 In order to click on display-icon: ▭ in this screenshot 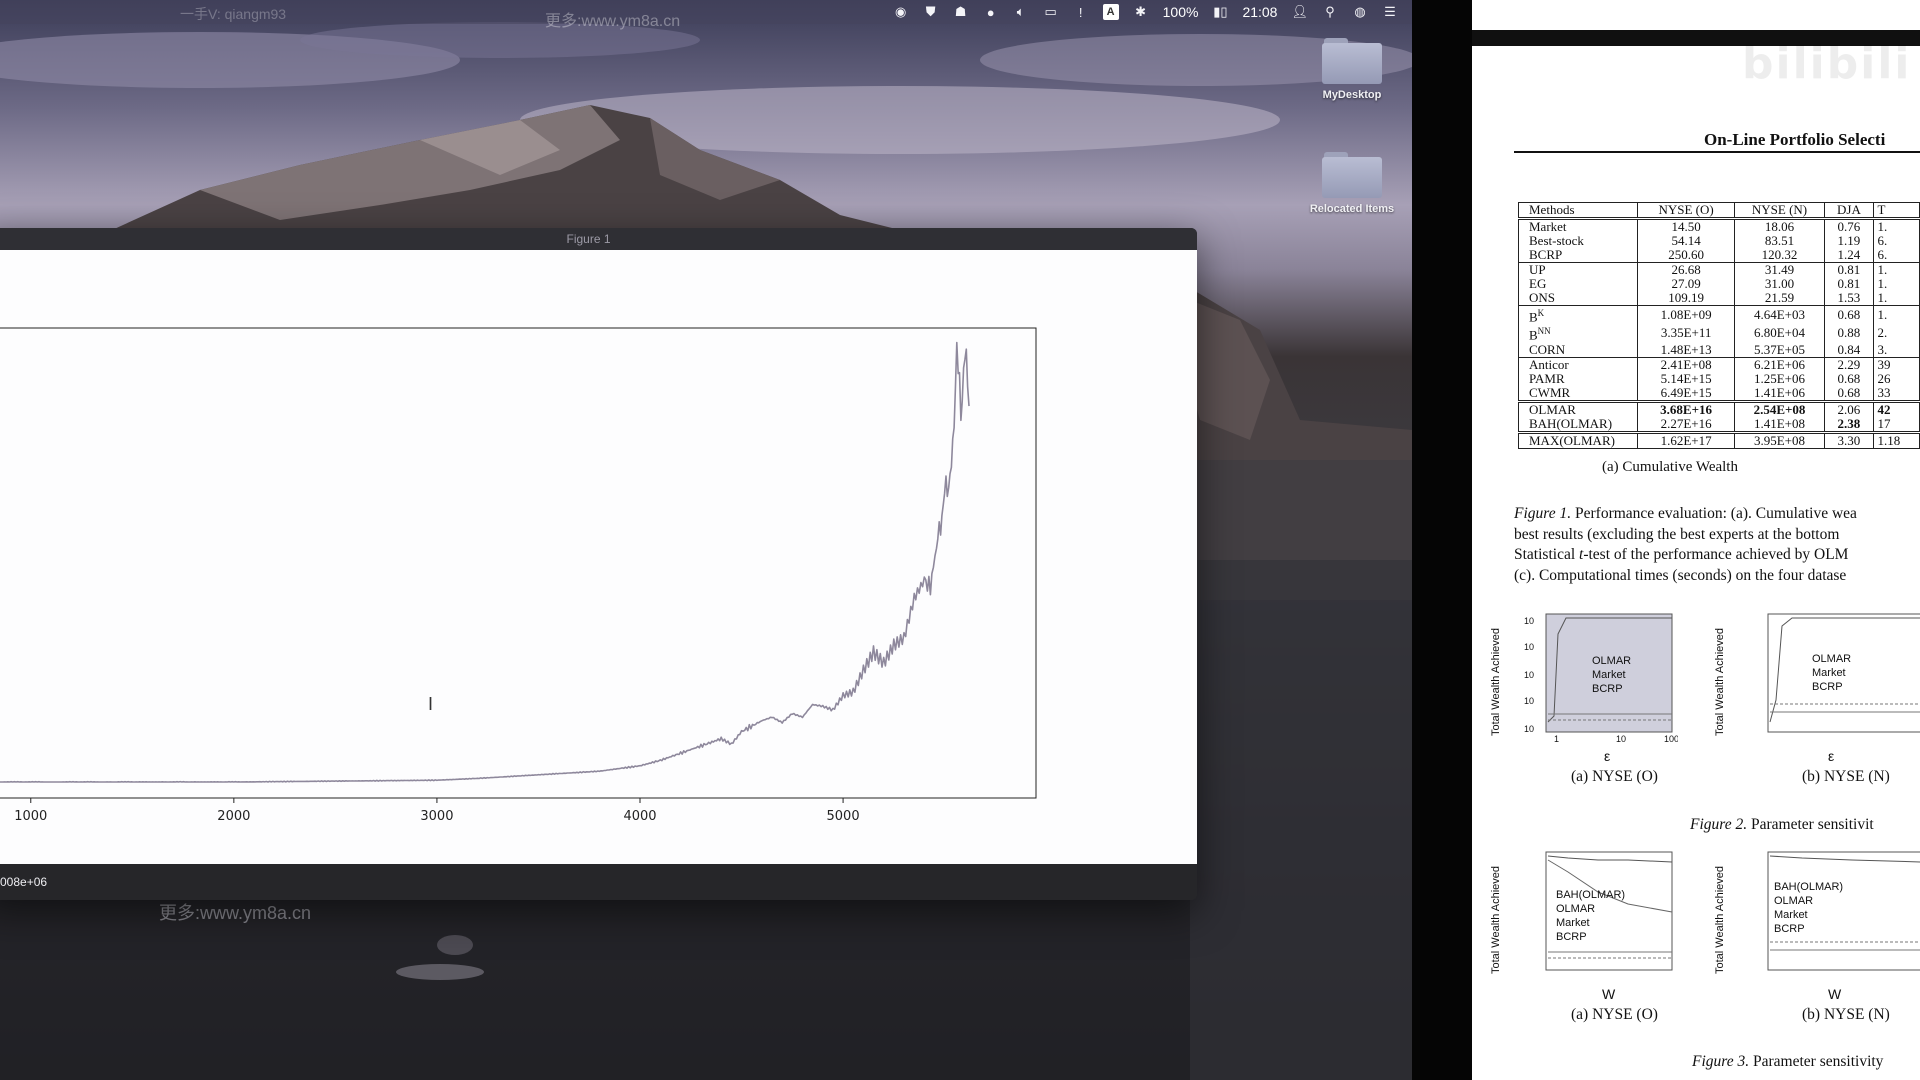, I will do `click(1050, 11)`.